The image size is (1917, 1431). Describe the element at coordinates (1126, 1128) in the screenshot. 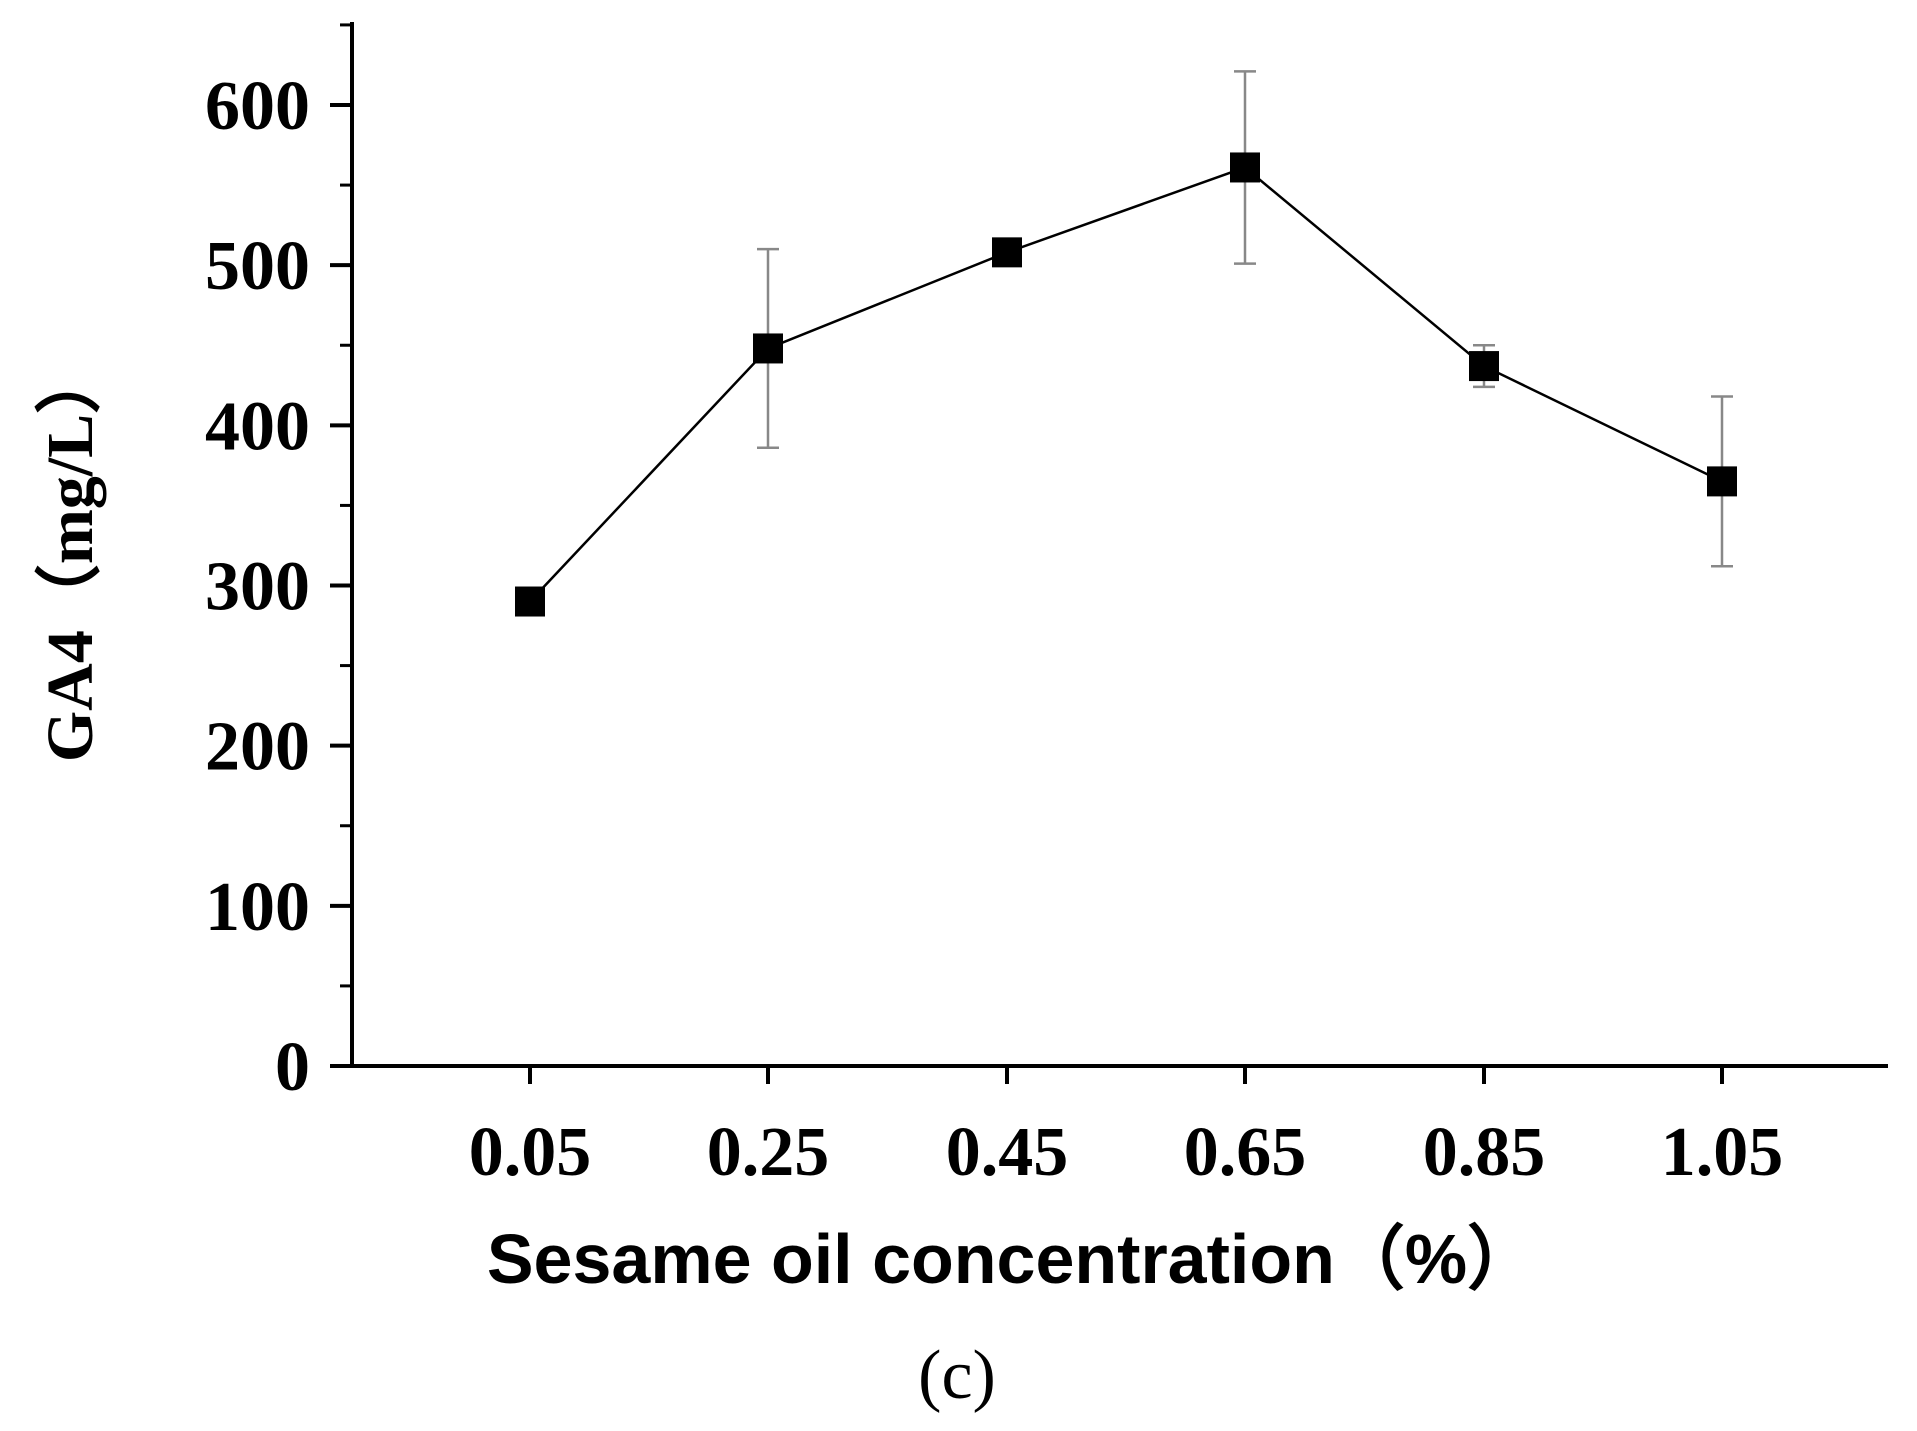

I see `x-ticks: 0.05 0.25 0.45 0.65 0.85 1.05` at that location.